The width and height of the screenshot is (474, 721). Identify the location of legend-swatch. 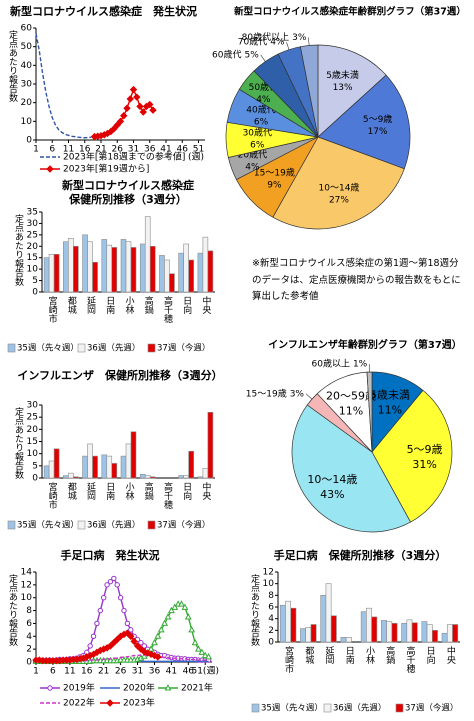
(11, 525).